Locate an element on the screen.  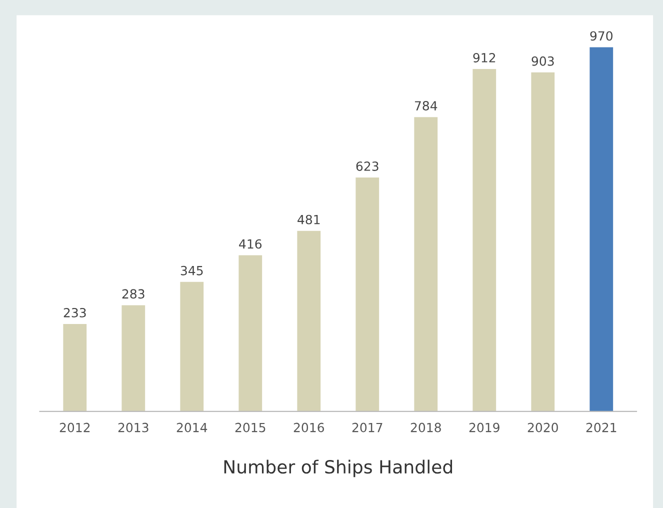
x-tick-label: 2017 is located at coordinates (367, 427).